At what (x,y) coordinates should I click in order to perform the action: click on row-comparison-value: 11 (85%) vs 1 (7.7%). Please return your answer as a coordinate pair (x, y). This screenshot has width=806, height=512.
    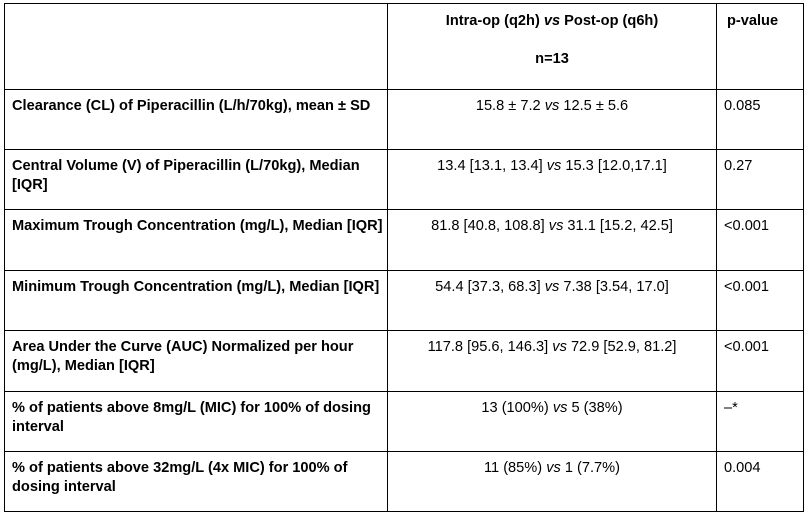
    Looking at the image, I should click on (552, 481).